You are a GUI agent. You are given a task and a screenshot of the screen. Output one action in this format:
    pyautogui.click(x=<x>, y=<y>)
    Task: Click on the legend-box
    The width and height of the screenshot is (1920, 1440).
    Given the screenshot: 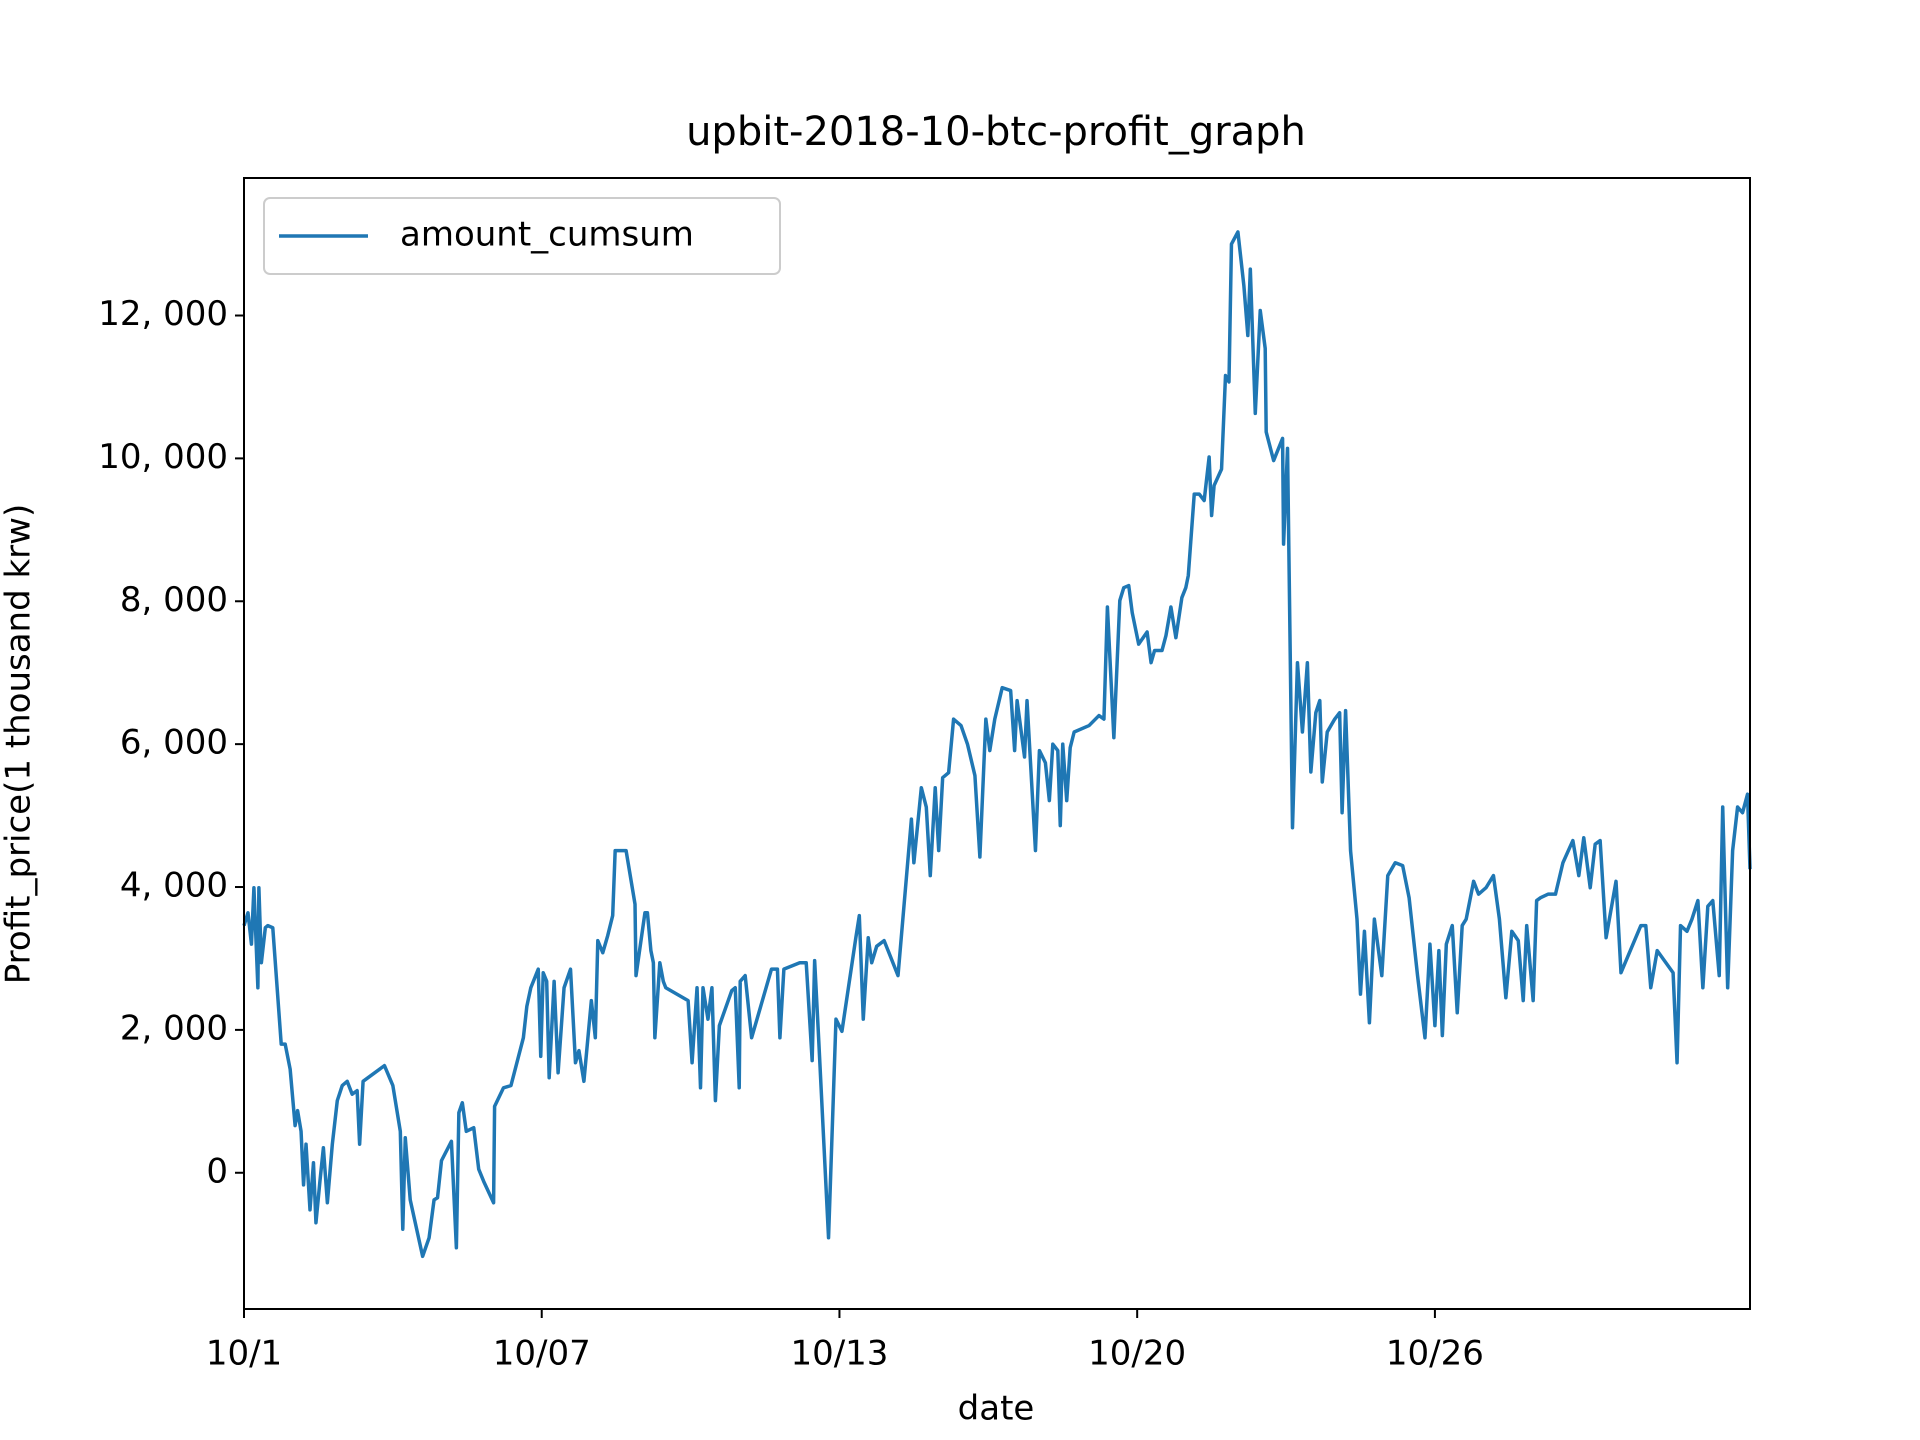 What is the action you would take?
    pyautogui.click(x=522, y=236)
    